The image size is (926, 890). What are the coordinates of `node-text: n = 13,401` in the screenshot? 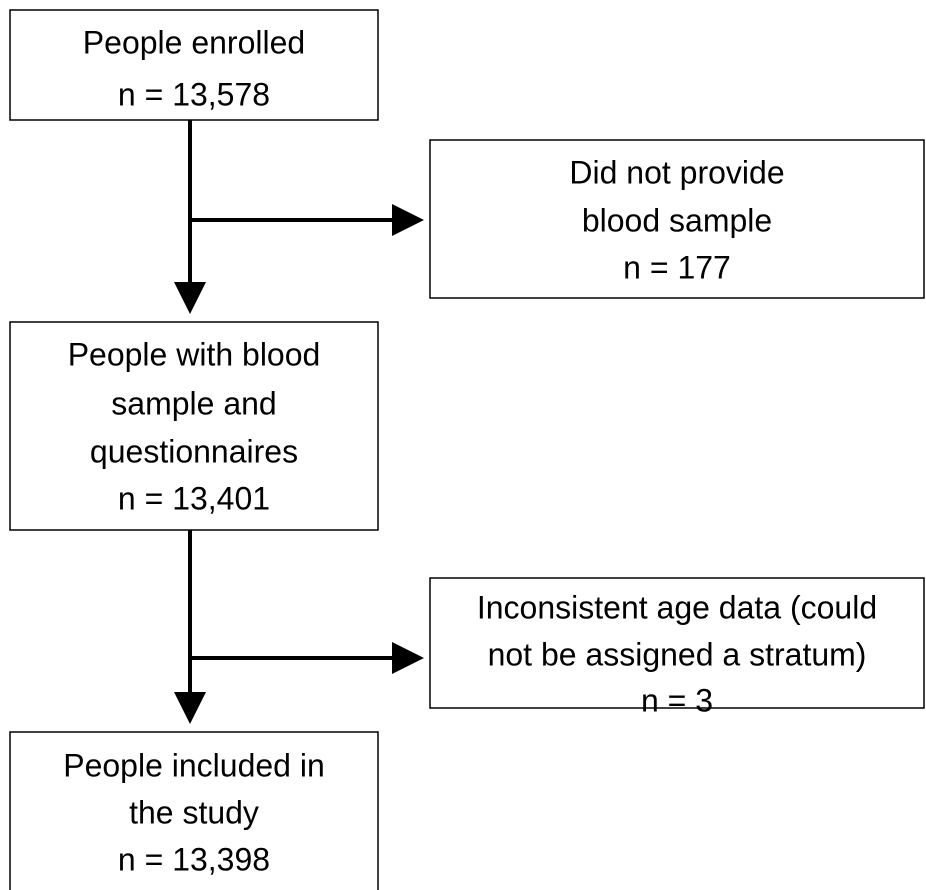 It's located at (194, 498).